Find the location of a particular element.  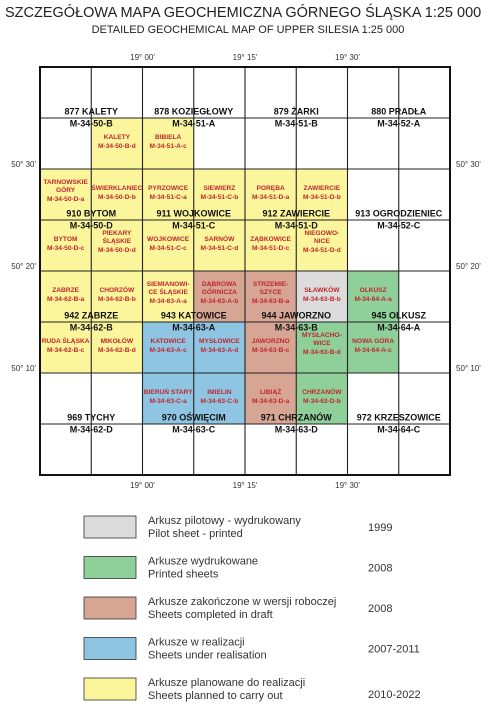

cell-name: GÓRNICZA is located at coordinates (219, 291).